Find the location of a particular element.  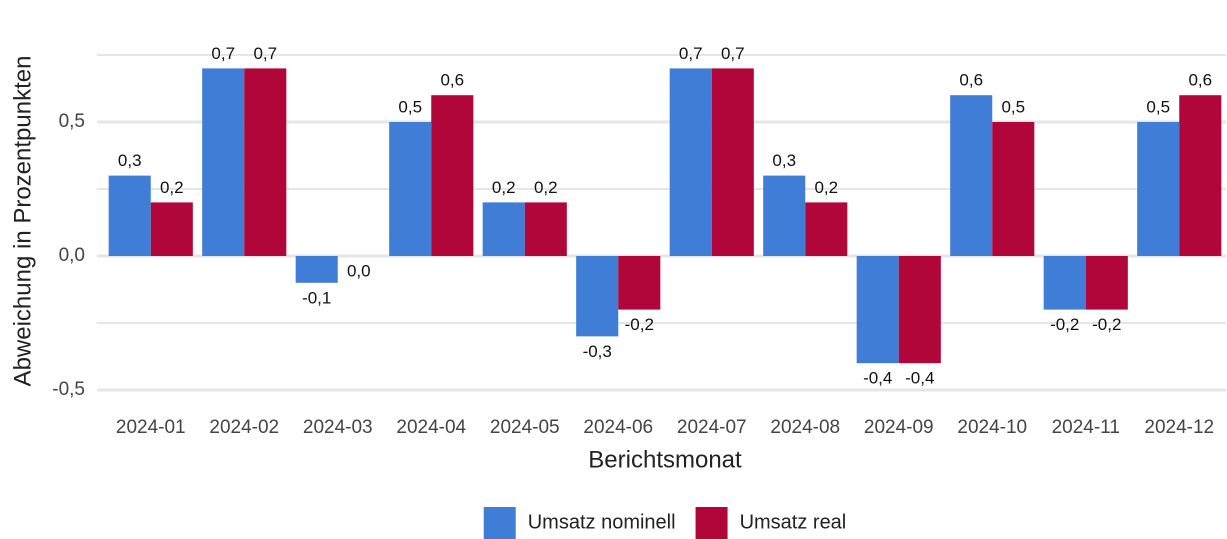

x-tick-label: 2024-09 is located at coordinates (899, 427).